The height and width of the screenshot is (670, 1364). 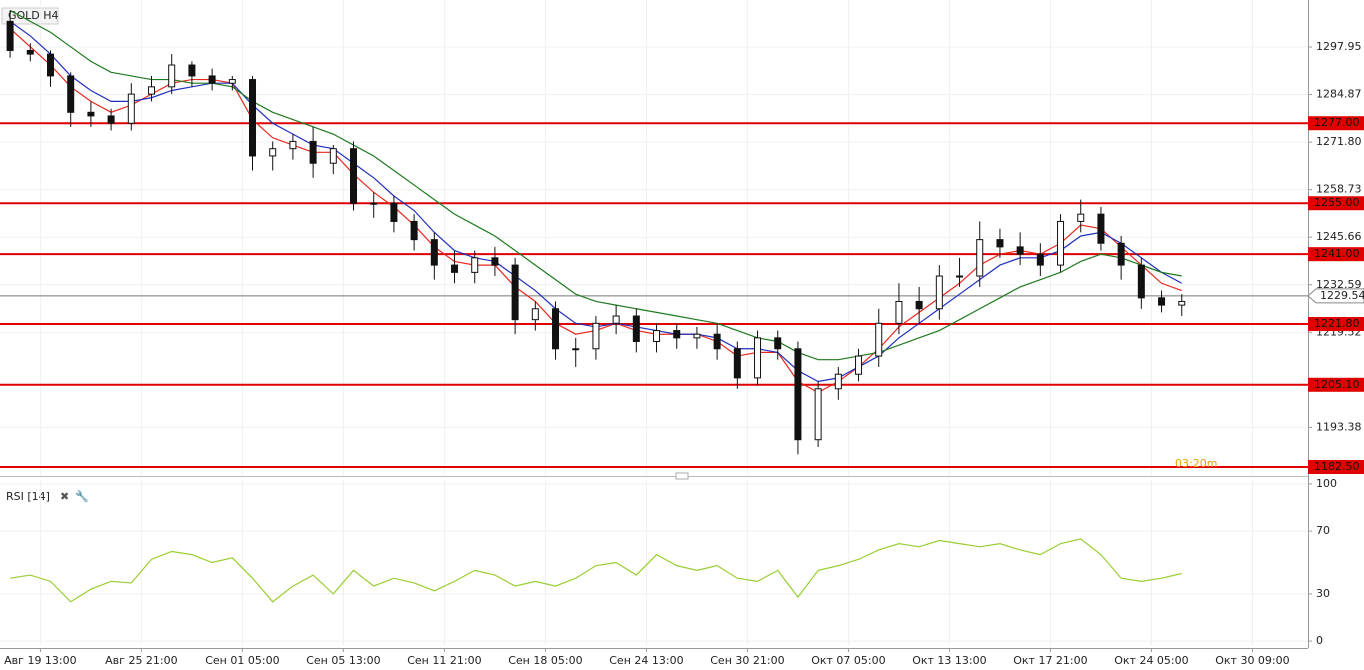 I want to click on level-label: 1255.00, so click(x=1337, y=202).